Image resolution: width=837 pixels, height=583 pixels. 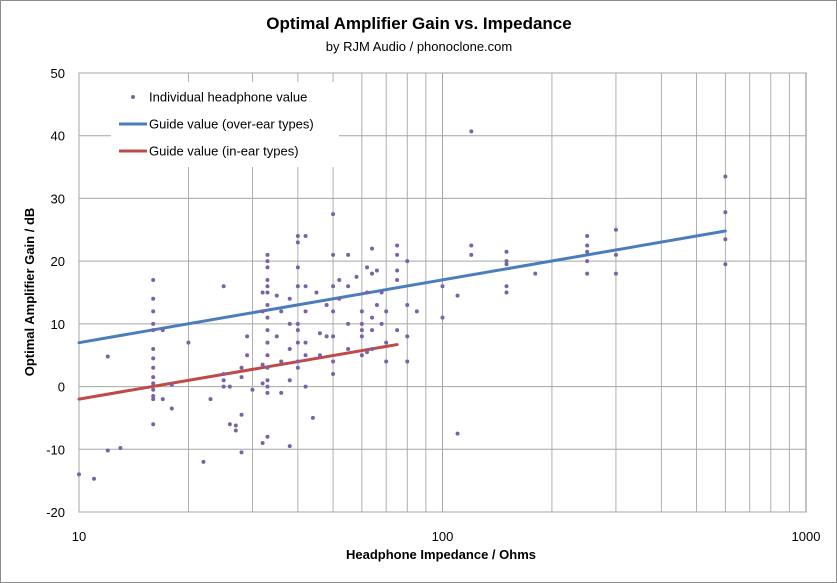 What do you see at coordinates (231, 124) in the screenshot?
I see `legend-label: Guide value (over-ear types)` at bounding box center [231, 124].